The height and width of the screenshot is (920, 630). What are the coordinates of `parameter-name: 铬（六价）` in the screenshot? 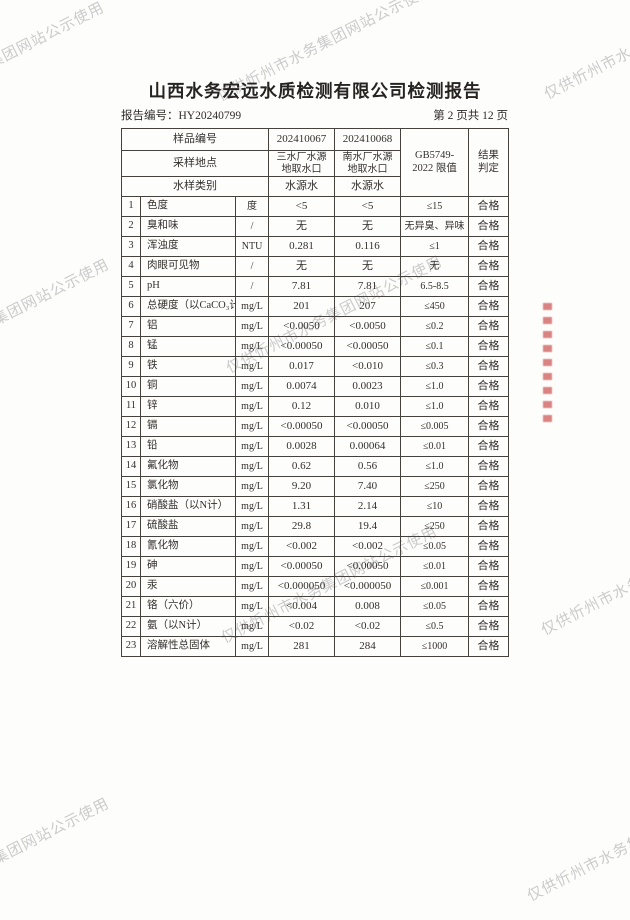 It's located at (188, 606).